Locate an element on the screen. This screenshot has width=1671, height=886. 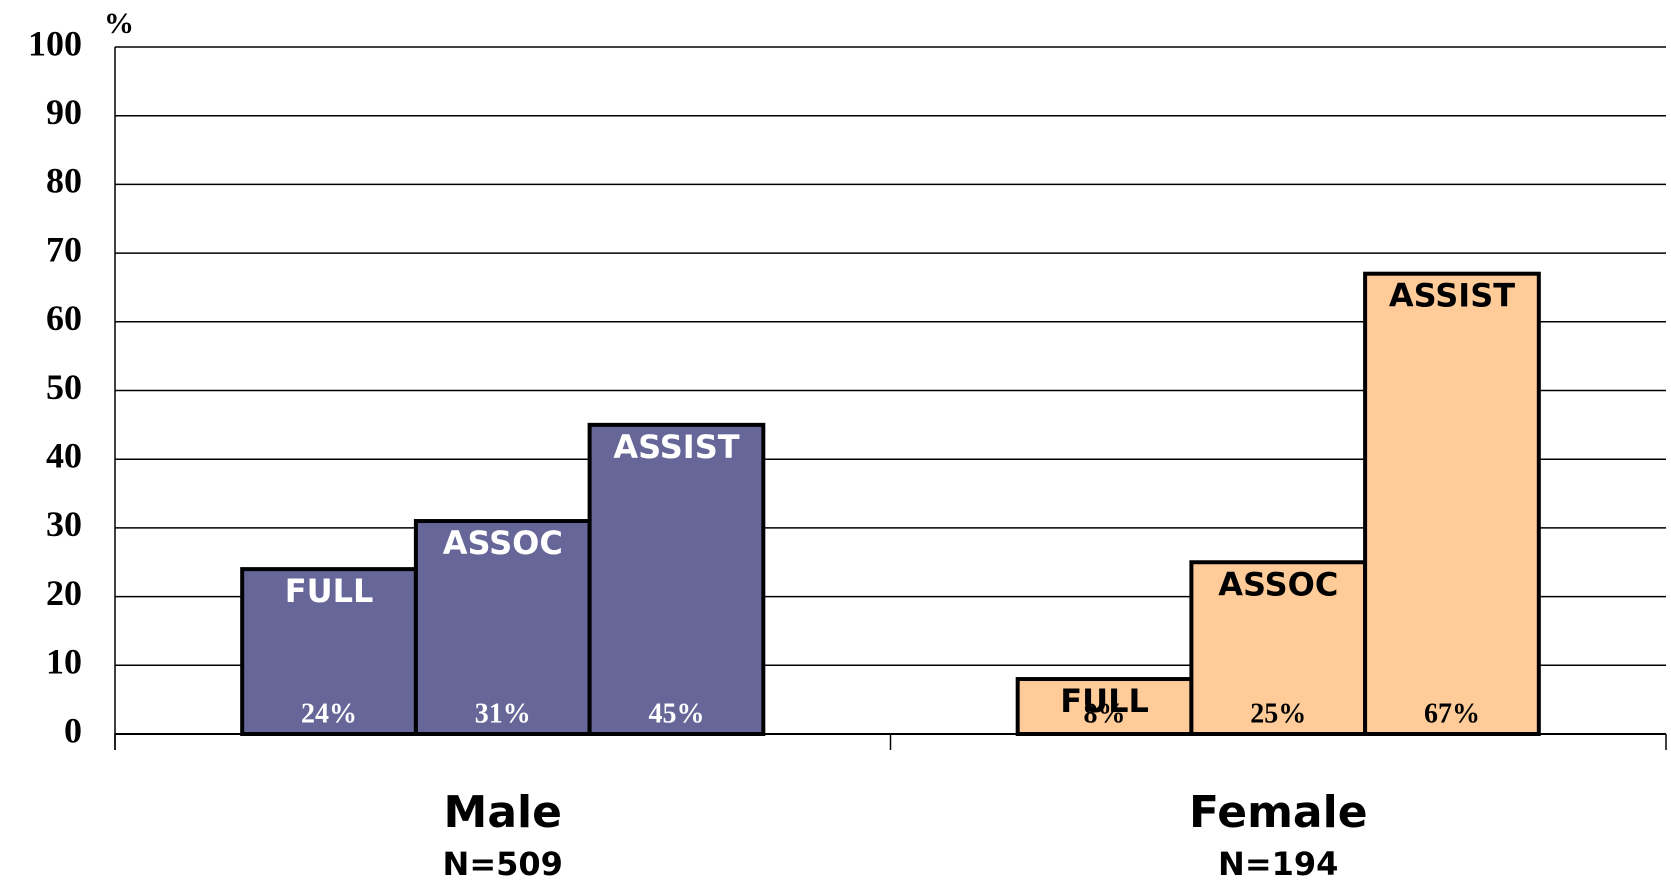
x-tick-label: Female is located at coordinates (1278, 812).